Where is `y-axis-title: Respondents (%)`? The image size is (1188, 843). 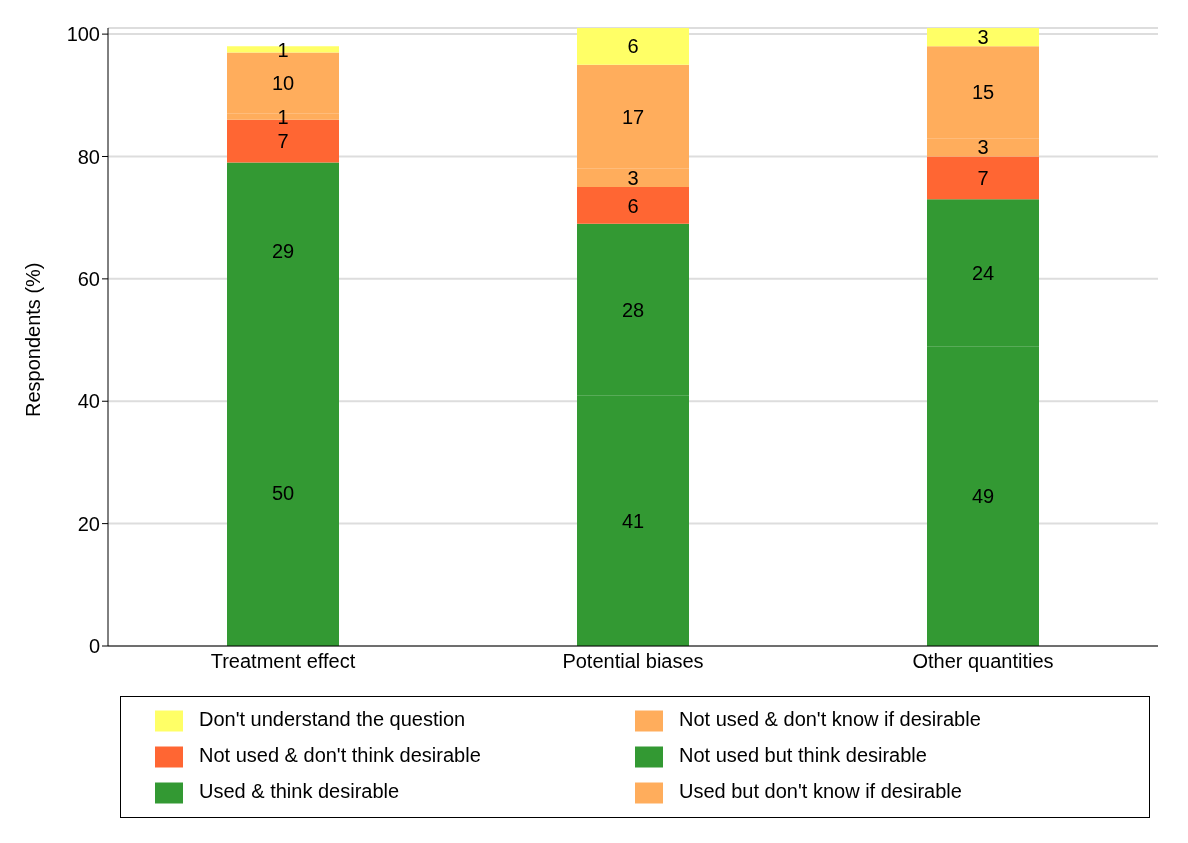
y-axis-title: Respondents (%) is located at coordinates (33, 339).